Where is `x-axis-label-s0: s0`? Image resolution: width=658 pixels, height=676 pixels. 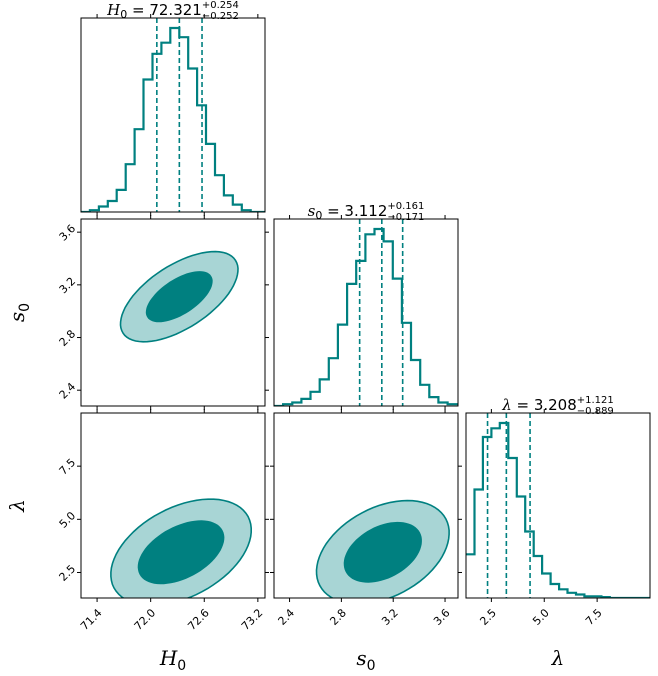
x-axis-label-s0: s0 is located at coordinates (365, 660).